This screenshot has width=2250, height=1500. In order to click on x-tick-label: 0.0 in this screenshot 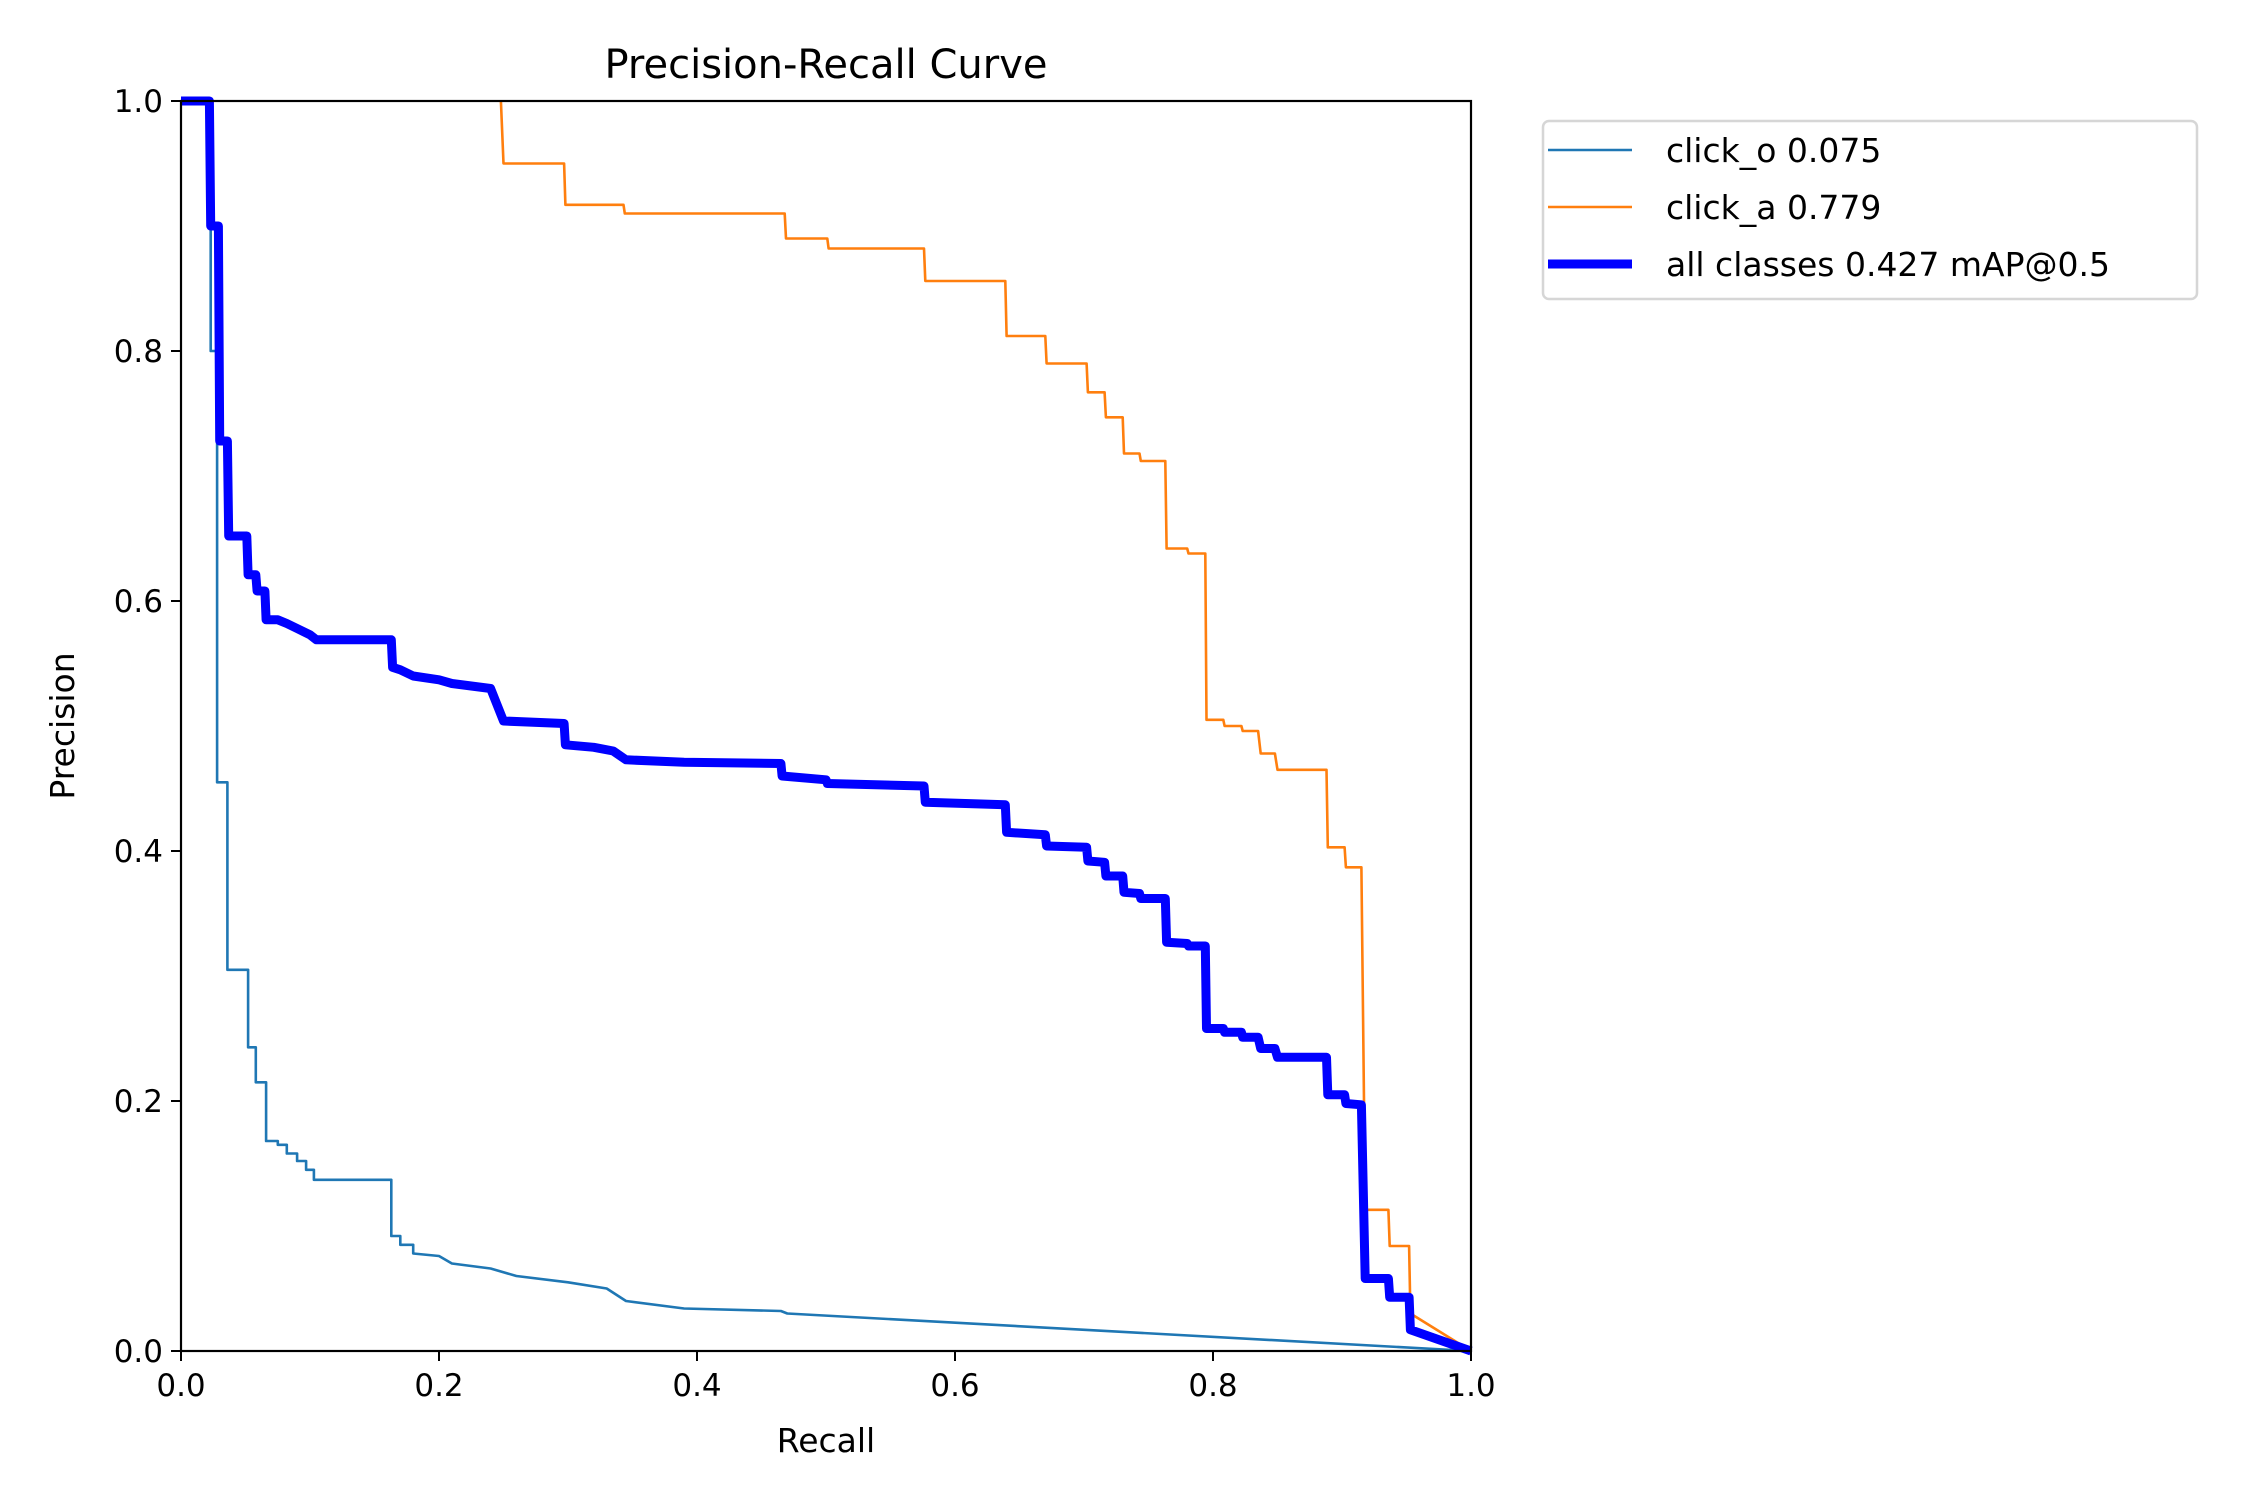, I will do `click(180, 1386)`.